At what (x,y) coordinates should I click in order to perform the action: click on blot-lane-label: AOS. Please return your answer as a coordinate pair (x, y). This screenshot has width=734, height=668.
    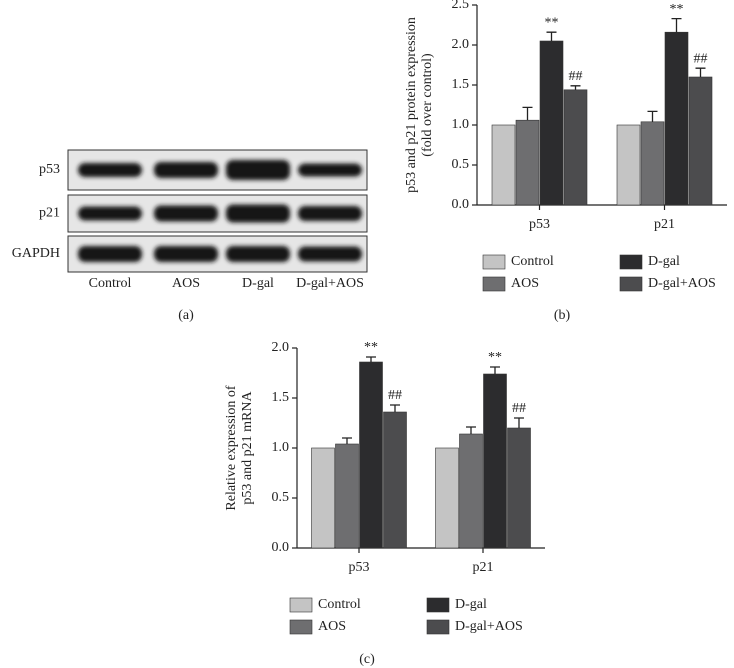
    Looking at the image, I should click on (186, 283).